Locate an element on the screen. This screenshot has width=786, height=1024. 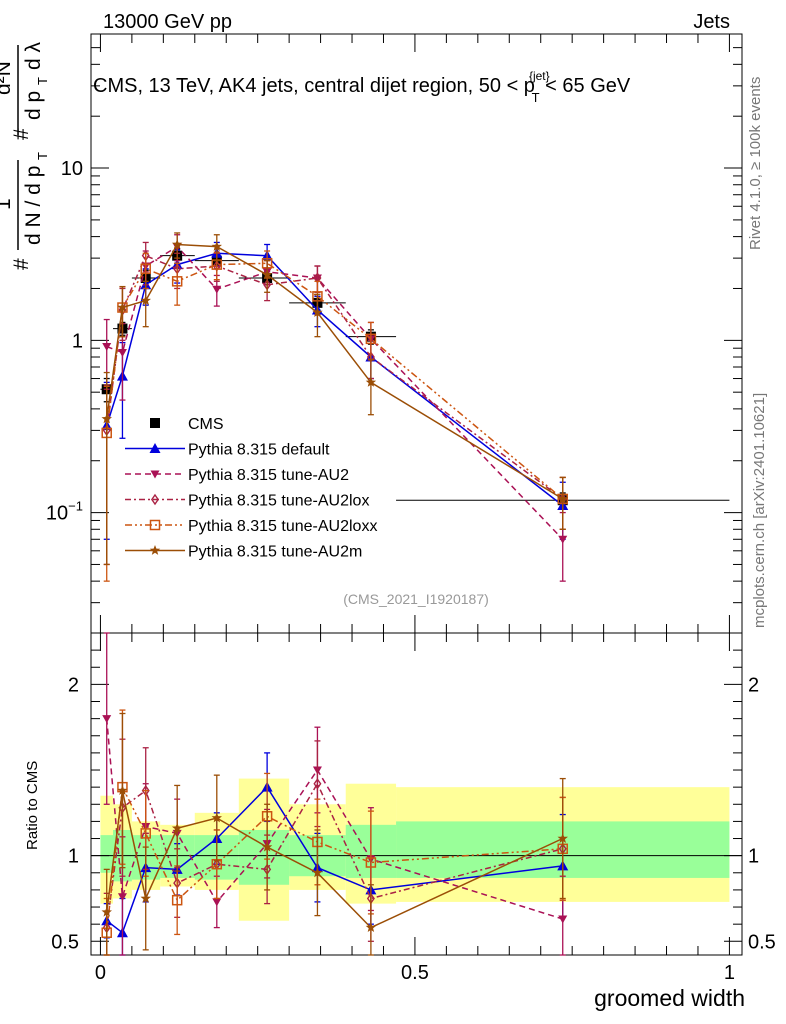
svg-text: d²N is located at coordinates (7, 78).